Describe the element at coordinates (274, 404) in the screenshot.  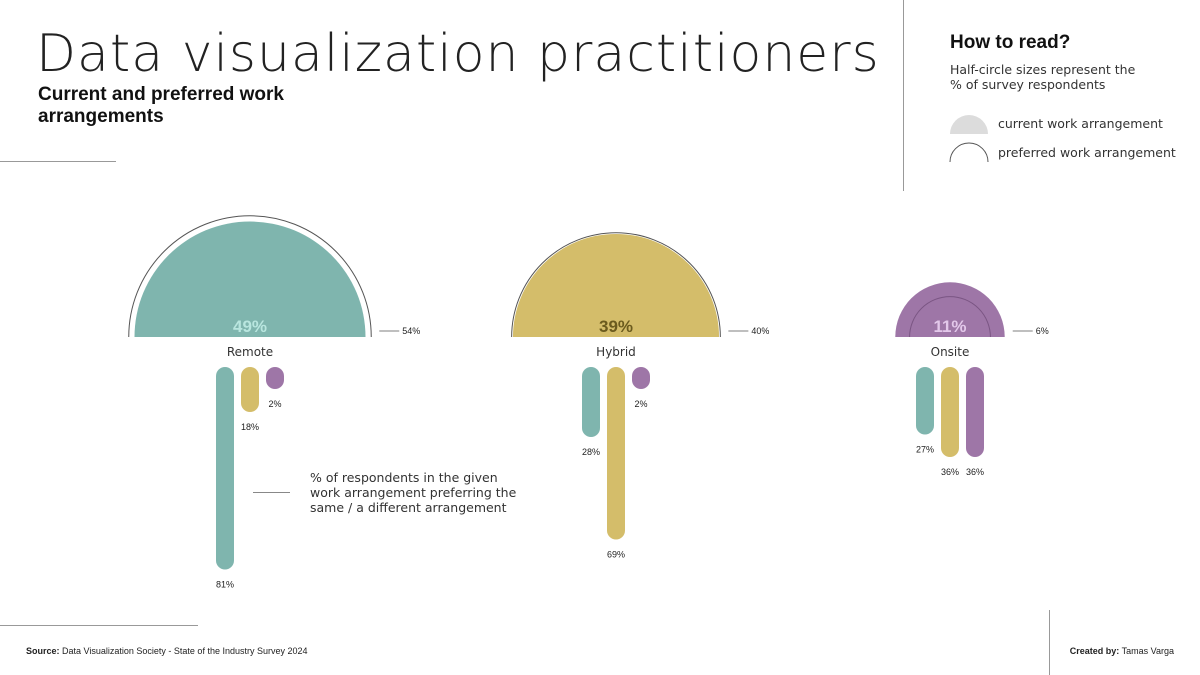
I see `bar-label-remote-to-onsite: 2%` at that location.